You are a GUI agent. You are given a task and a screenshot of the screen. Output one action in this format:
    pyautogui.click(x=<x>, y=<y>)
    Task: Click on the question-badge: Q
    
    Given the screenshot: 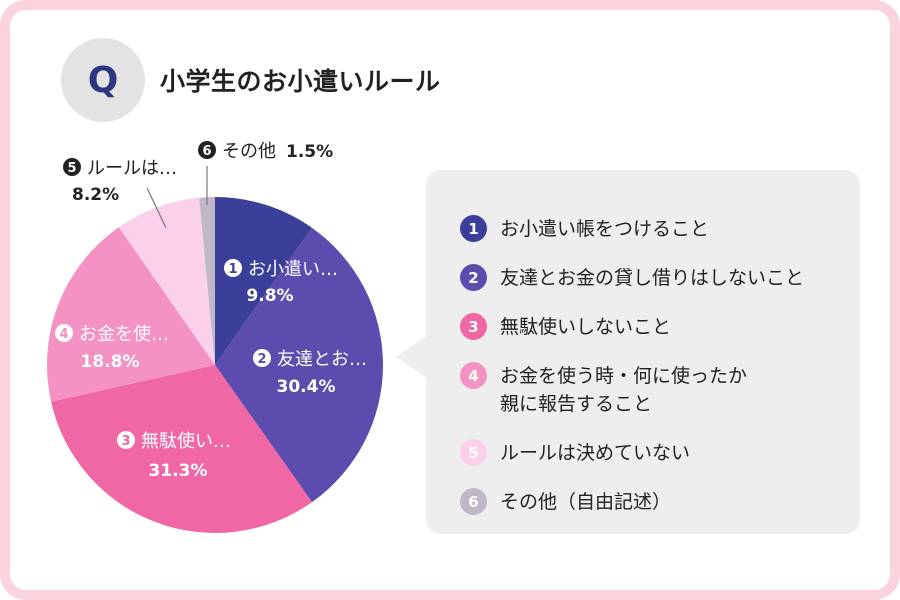 What is the action you would take?
    pyautogui.click(x=103, y=80)
    